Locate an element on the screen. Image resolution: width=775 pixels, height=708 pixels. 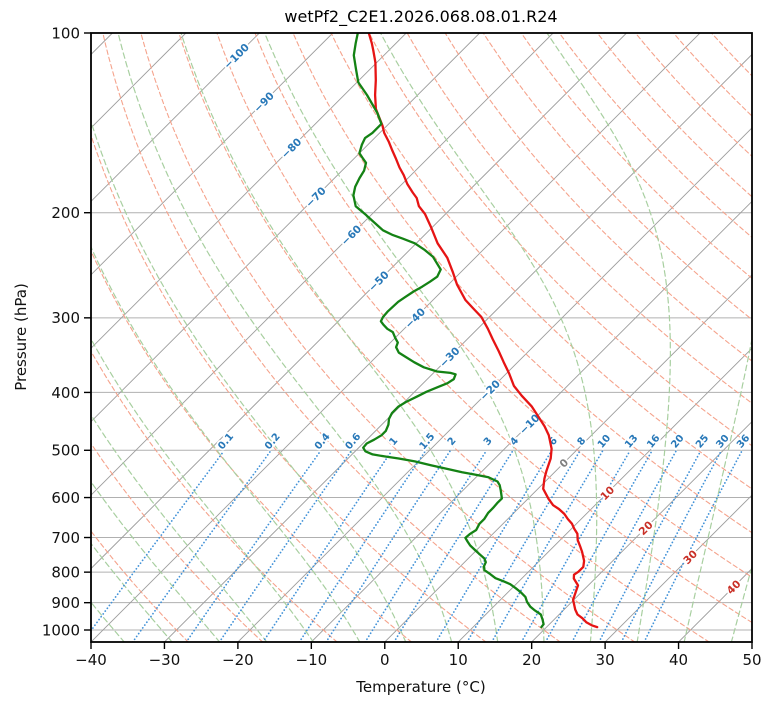
svg-text: 16 is located at coordinates (653, 442).